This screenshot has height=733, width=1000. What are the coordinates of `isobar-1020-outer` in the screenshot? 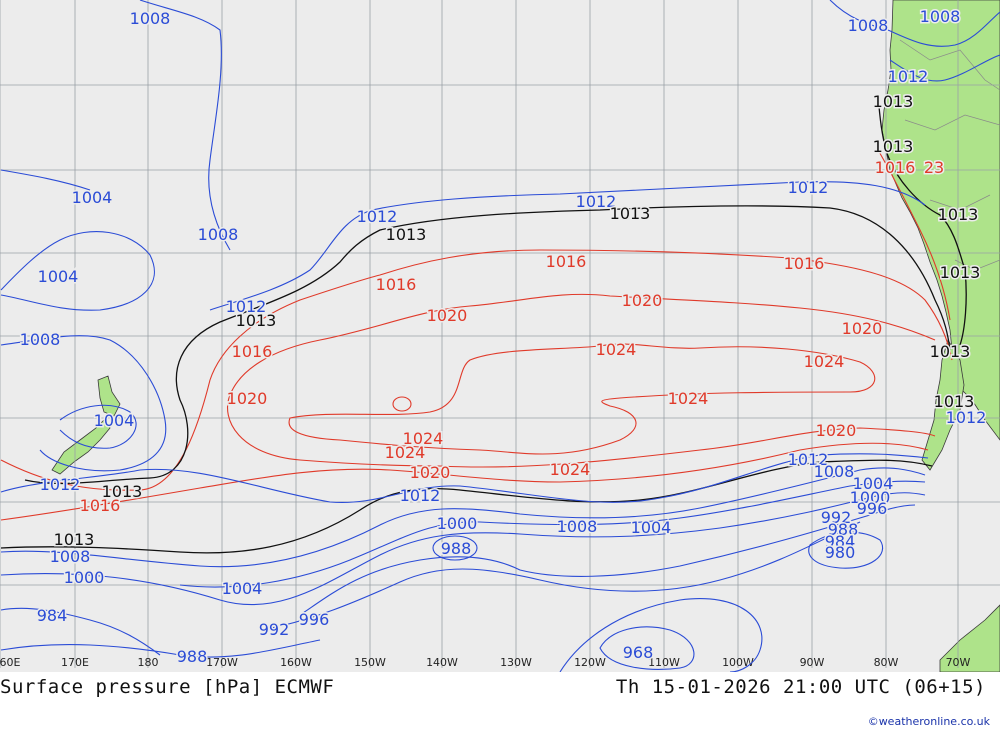 It's located at (581, 431).